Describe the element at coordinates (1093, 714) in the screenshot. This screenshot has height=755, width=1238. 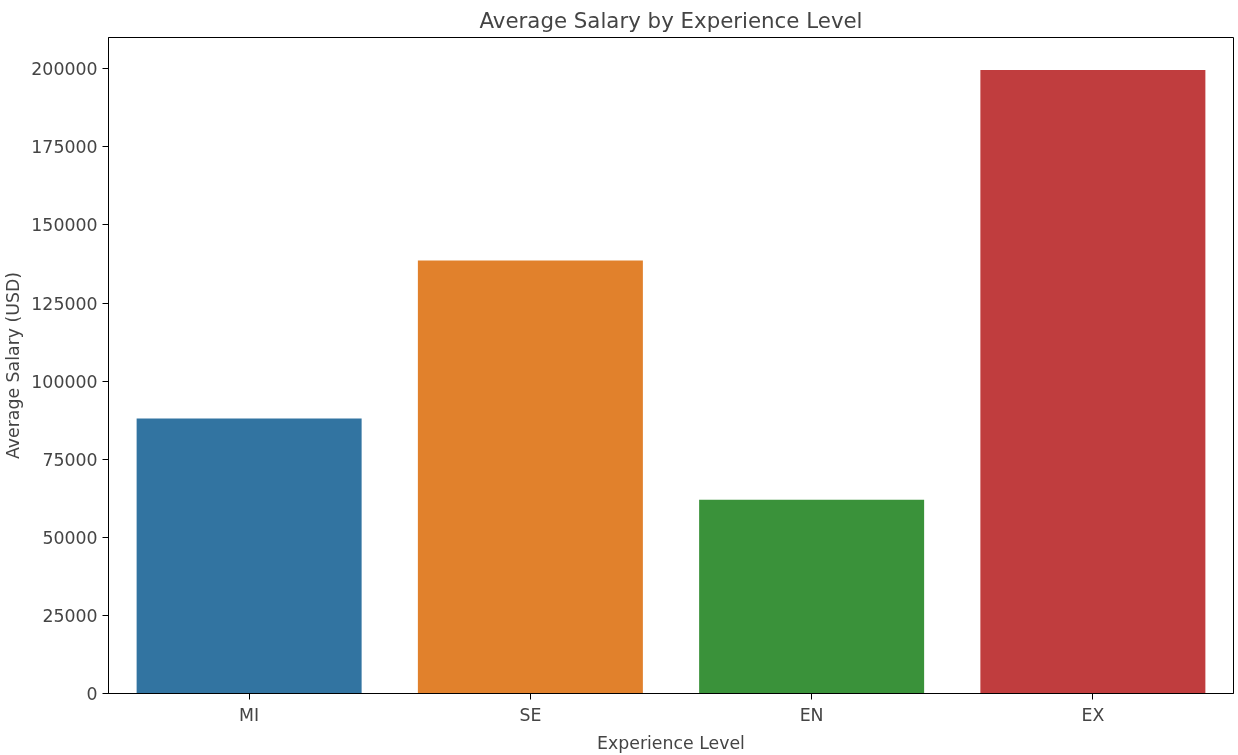
I see `x-tick-label: EX` at that location.